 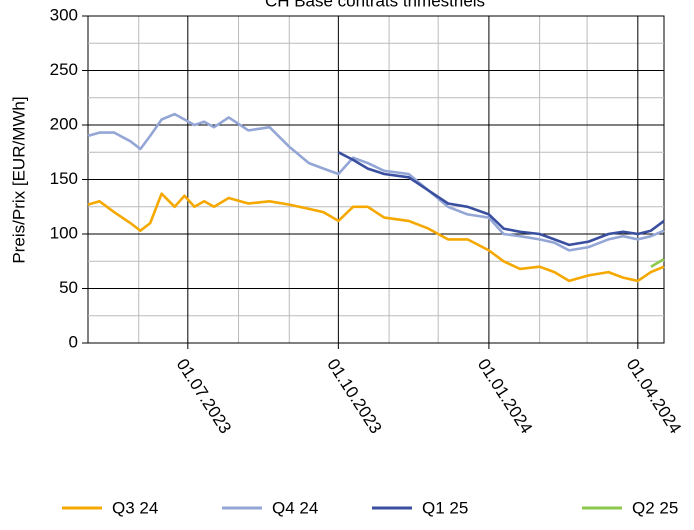 What do you see at coordinates (64, 14) in the screenshot?
I see `y-tick-label: 300` at bounding box center [64, 14].